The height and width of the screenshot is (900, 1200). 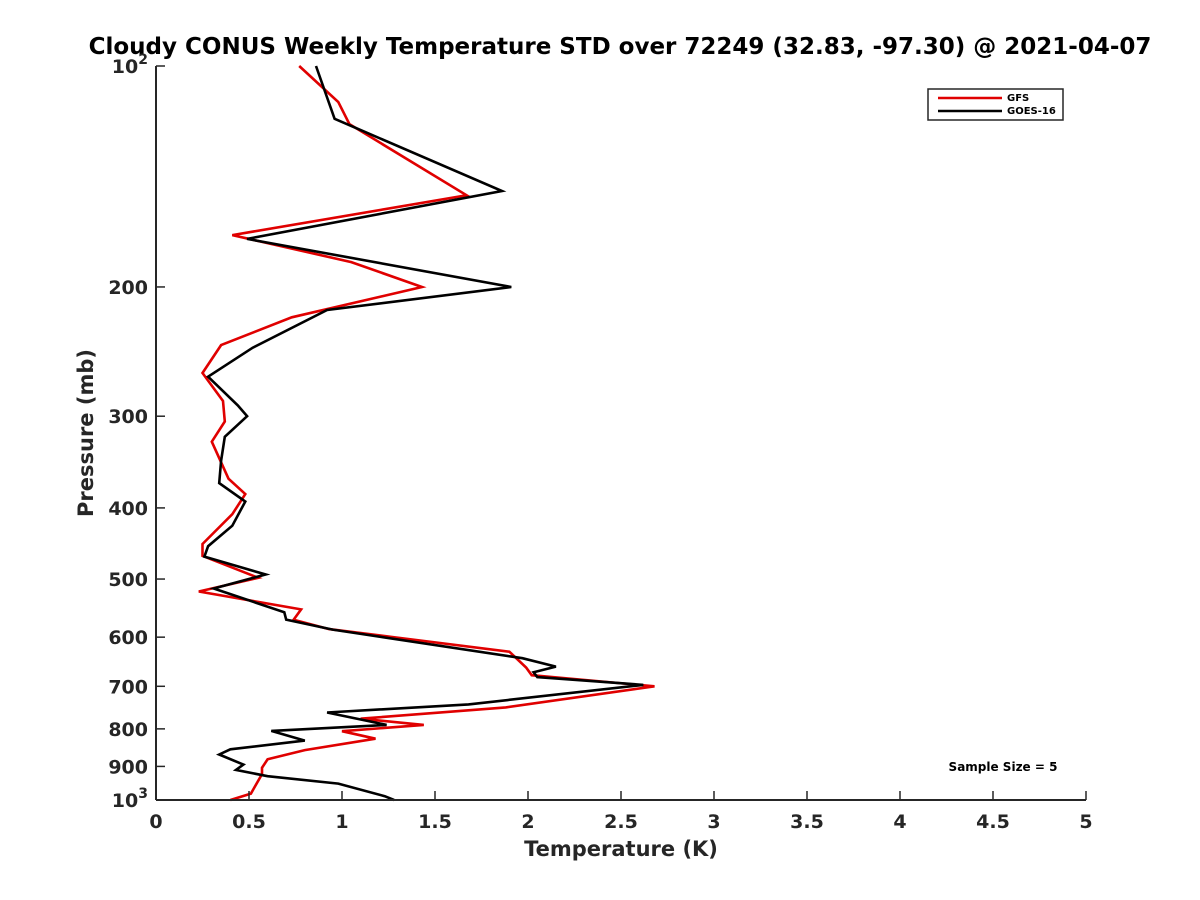 What do you see at coordinates (155, 822) in the screenshot?
I see `x-tick-label: 0` at bounding box center [155, 822].